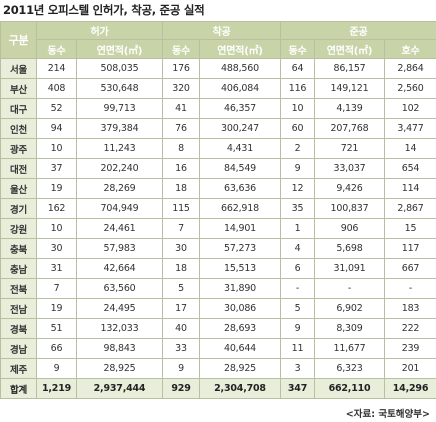 This screenshot has width=436, height=422. What do you see at coordinates (349, 208) in the screenshot?
I see `value-cell: 100,837` at bounding box center [349, 208].